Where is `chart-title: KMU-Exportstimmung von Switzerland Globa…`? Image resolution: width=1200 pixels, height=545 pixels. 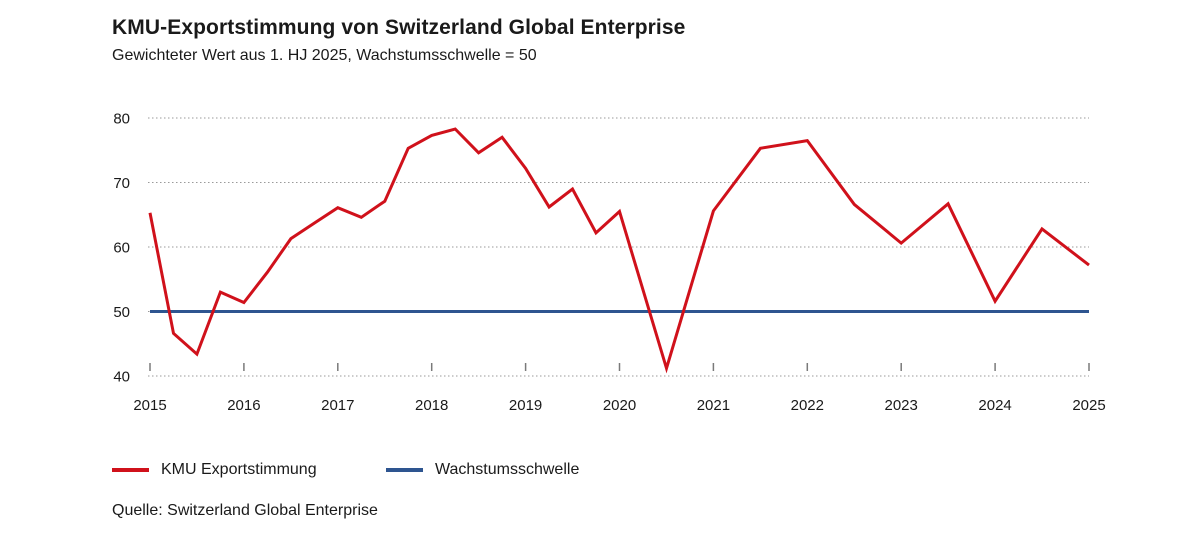
chart-title: KMU-Exportstimmung von Switzerland Globa… is located at coordinates (399, 27).